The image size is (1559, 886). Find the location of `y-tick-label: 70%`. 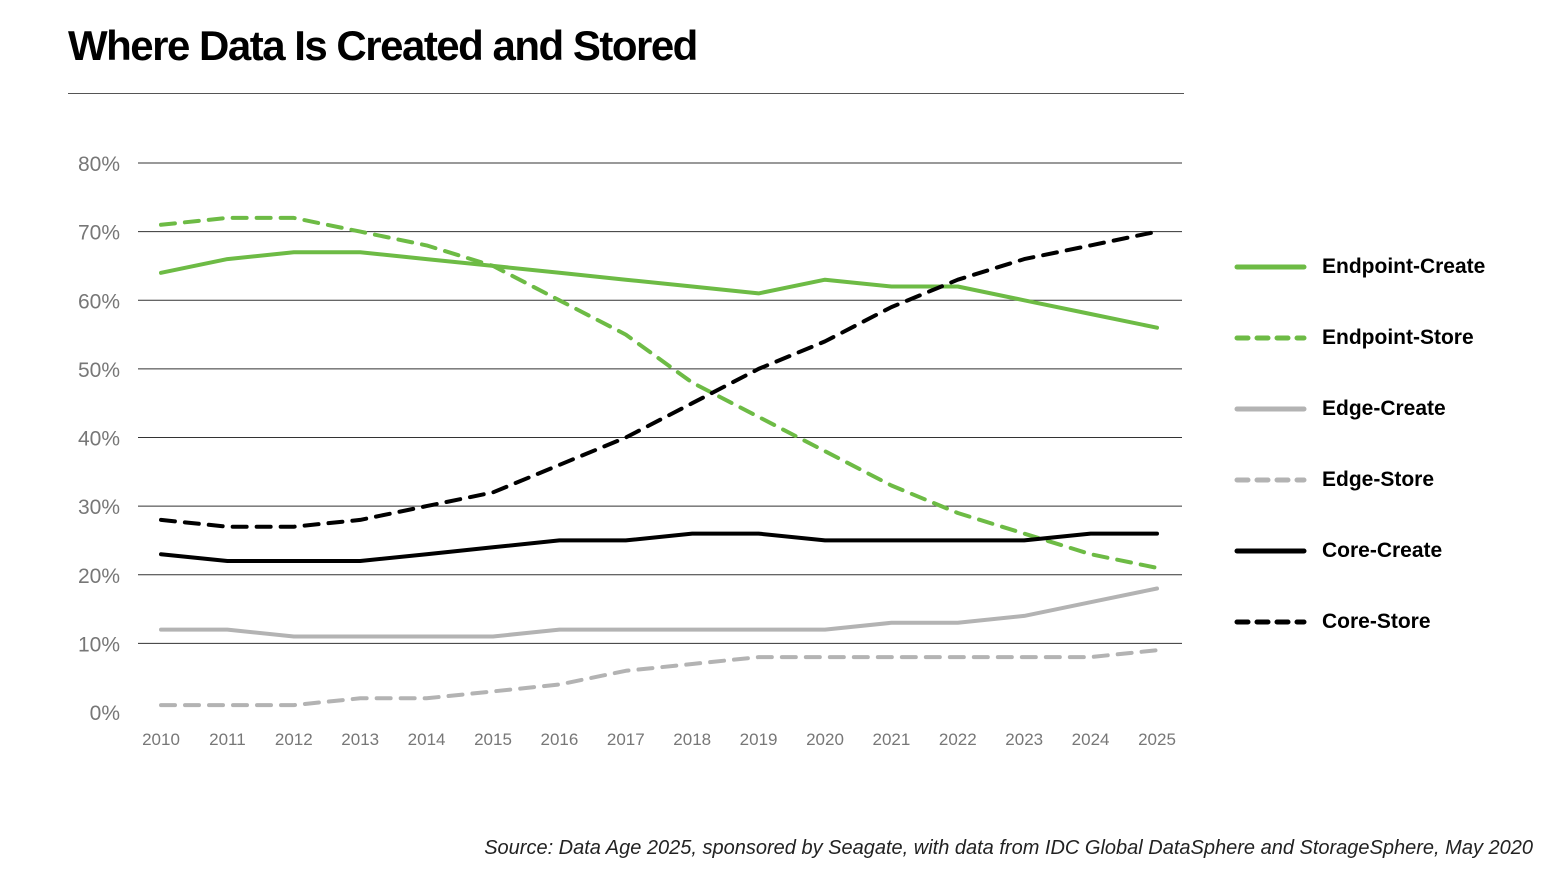

y-tick-label: 70% is located at coordinates (99, 233).